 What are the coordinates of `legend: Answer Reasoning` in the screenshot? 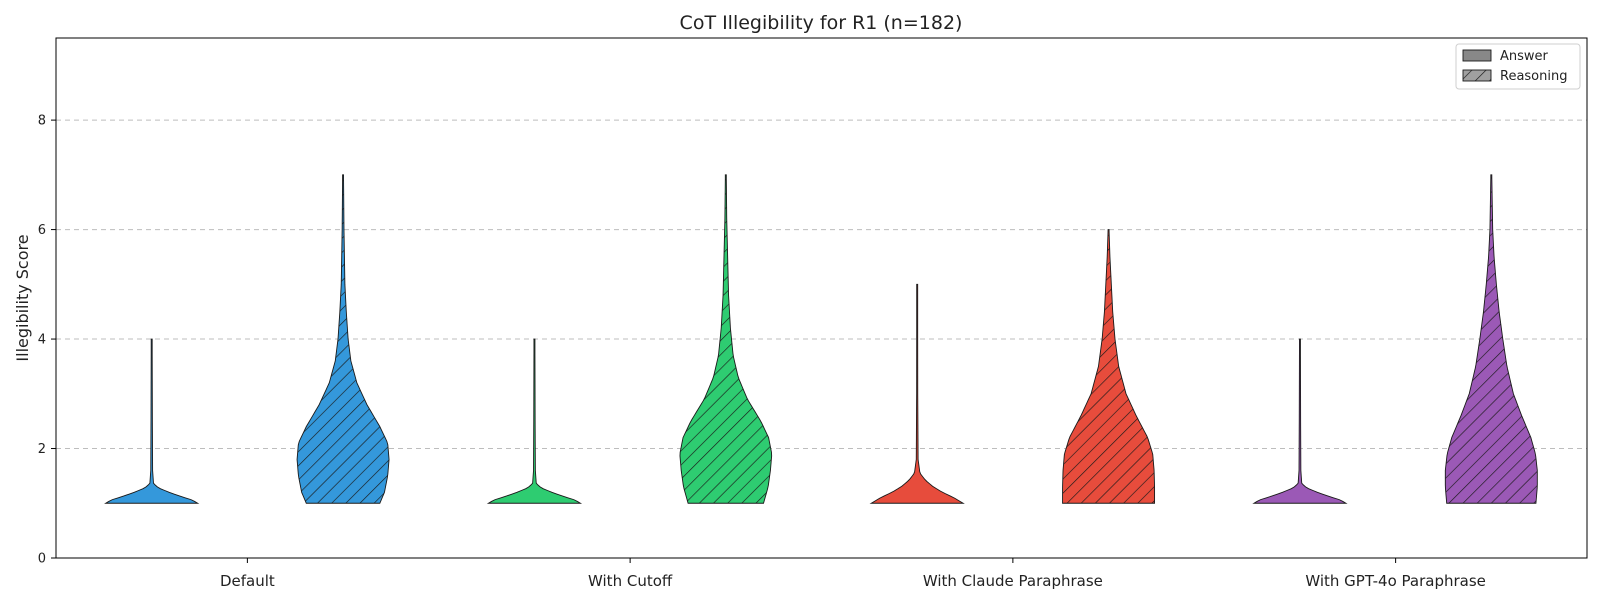 It's located at (1518, 66).